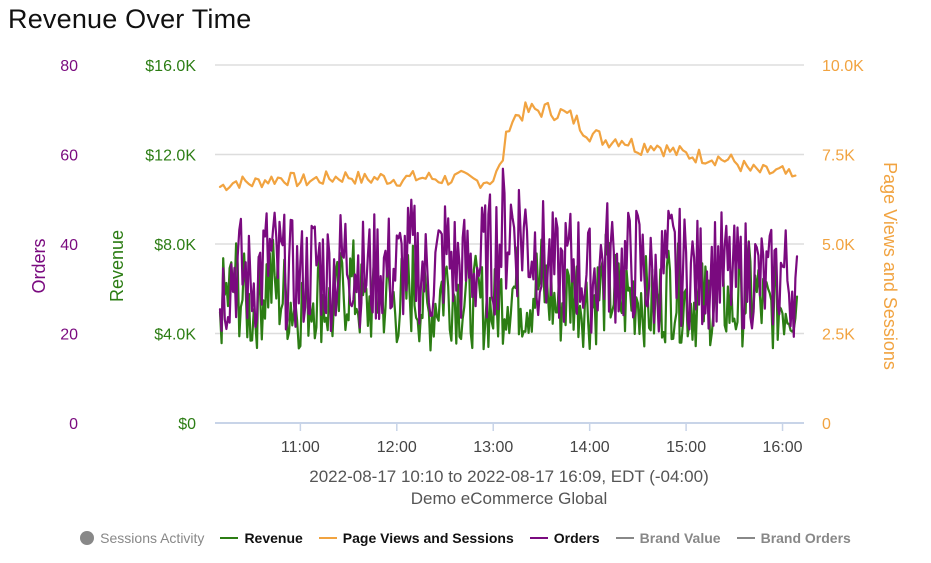 This screenshot has height=563, width=931. I want to click on x-tick-label: 12:00, so click(397, 447).